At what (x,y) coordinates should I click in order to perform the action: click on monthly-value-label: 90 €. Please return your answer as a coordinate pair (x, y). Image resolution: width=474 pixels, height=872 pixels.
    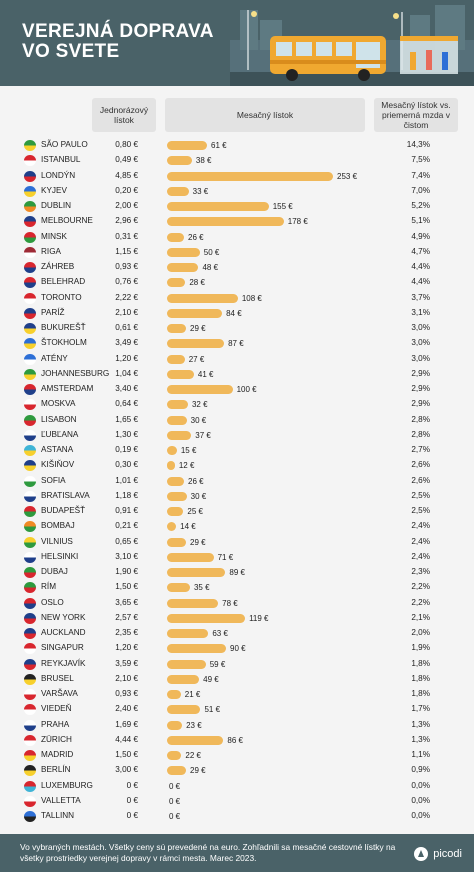
    Looking at the image, I should click on (238, 649).